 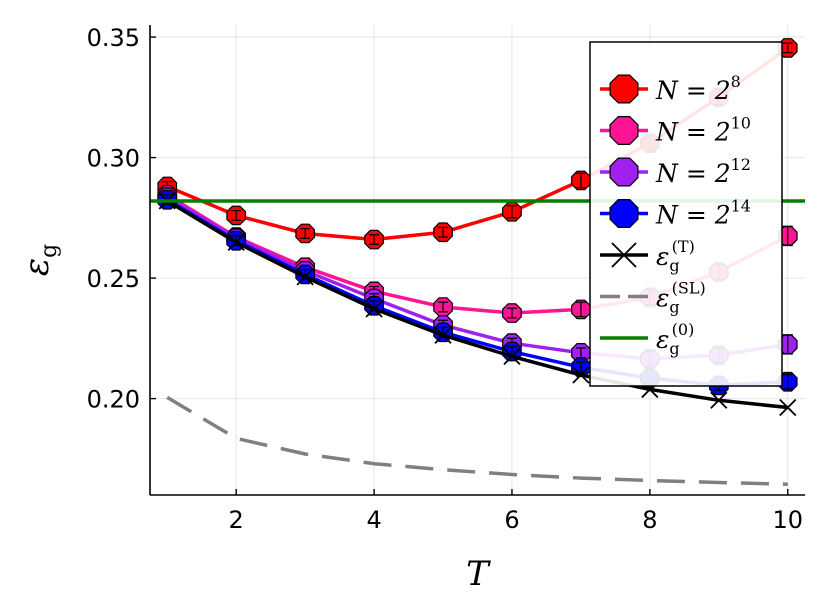 What do you see at coordinates (478, 574) in the screenshot?
I see `x-axis-label: T` at bounding box center [478, 574].